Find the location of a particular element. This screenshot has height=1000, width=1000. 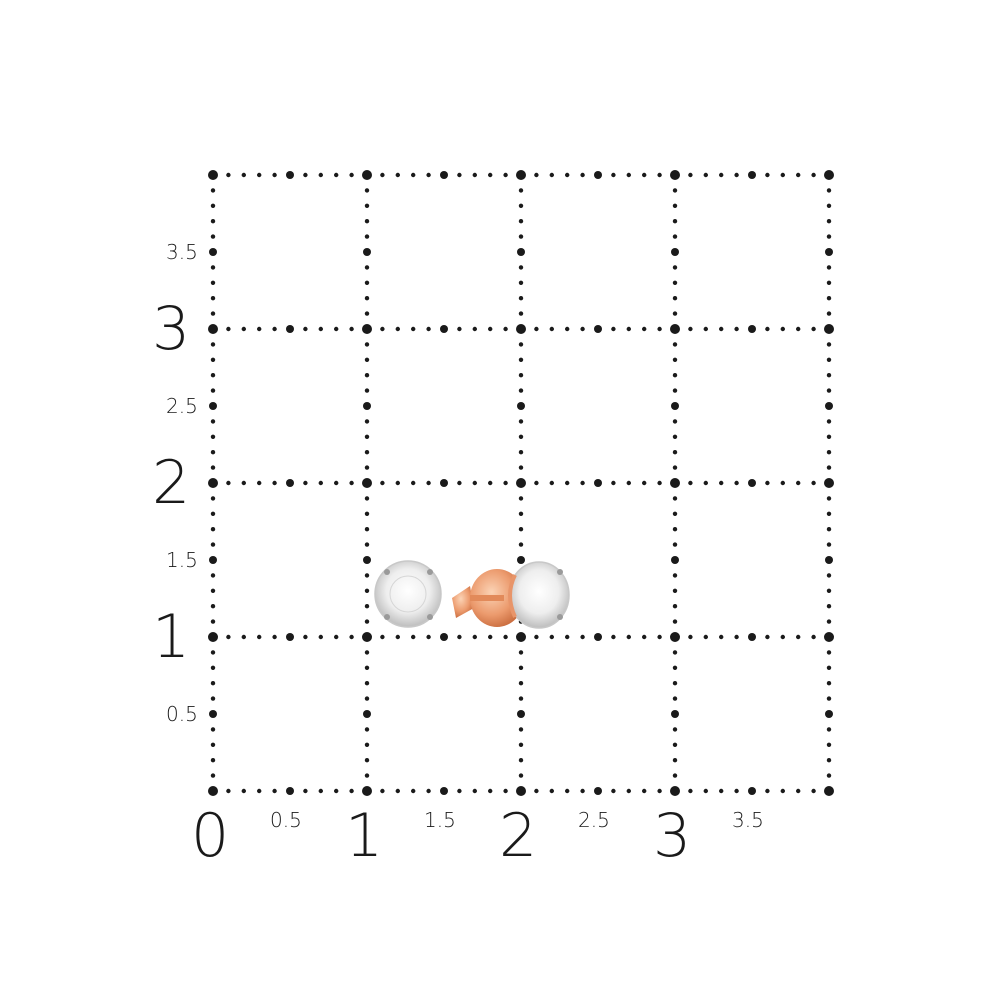

x-axis-label: 0 is located at coordinates (210, 836).